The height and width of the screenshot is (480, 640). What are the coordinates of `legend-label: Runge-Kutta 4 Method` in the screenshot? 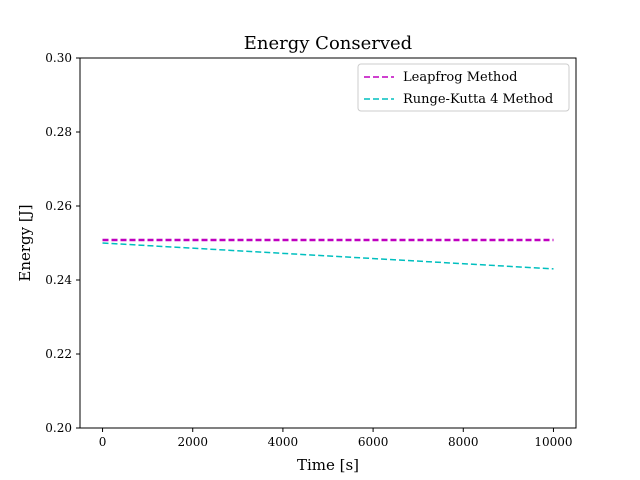 It's located at (478, 99).